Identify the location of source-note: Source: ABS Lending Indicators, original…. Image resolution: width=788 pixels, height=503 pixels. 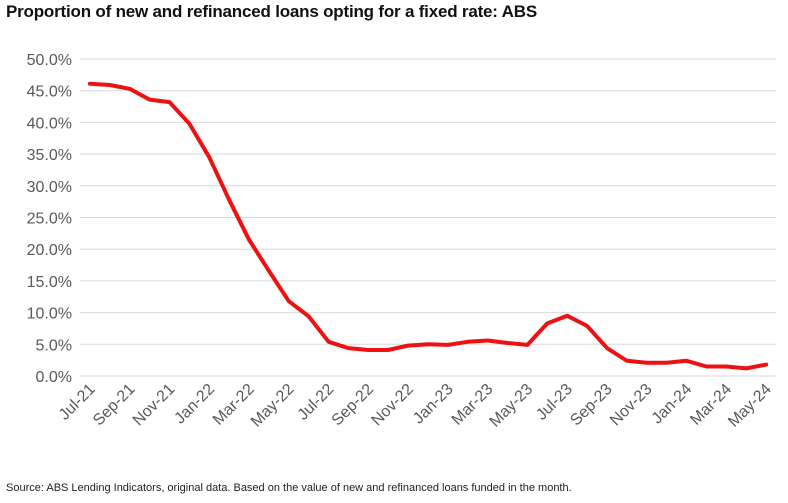
(289, 488).